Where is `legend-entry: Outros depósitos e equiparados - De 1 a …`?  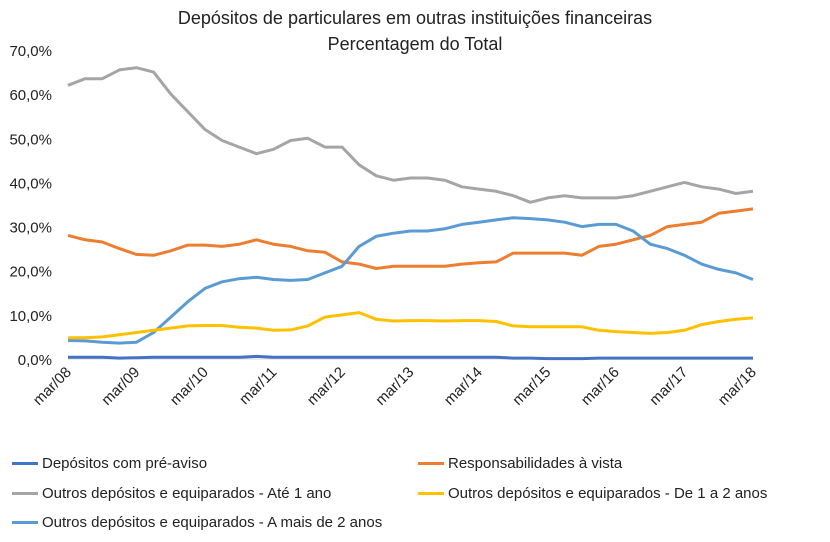 legend-entry: Outros depósitos e equiparados - De 1 a … is located at coordinates (592, 493).